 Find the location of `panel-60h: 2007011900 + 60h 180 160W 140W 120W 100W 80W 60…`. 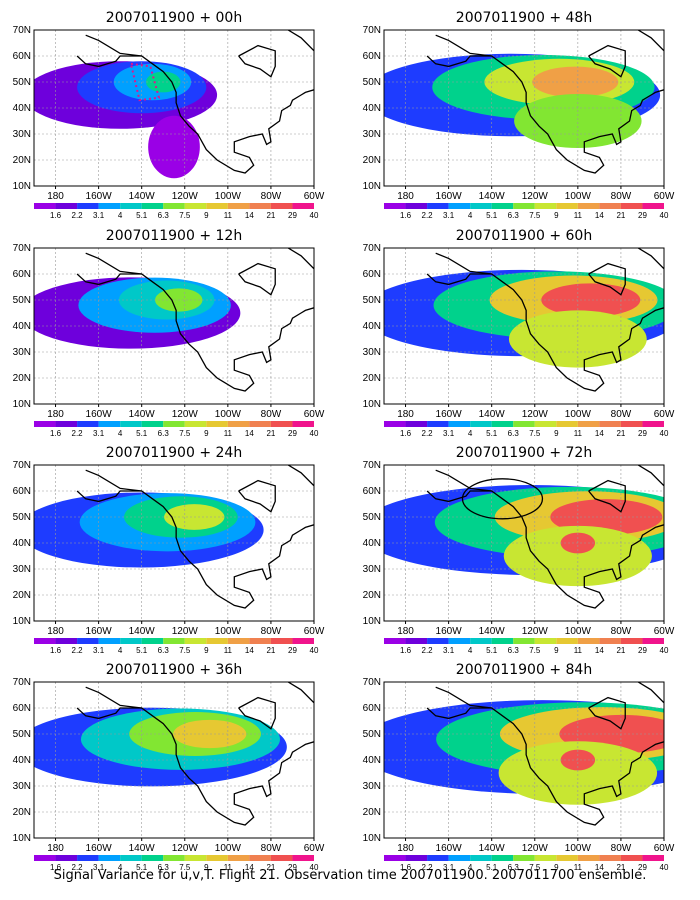

panel-60h: 2007011900 + 60h 180 160W 140W 120W 100W 80W 60… is located at coordinates (519, 333).